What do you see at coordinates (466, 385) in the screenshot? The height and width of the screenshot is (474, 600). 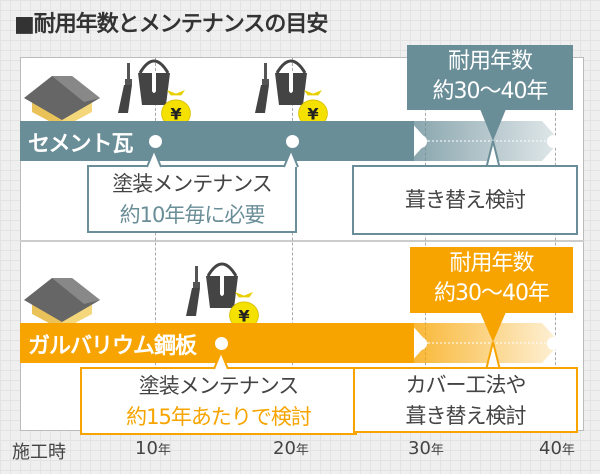 I see `callout-title: カバー工法や` at bounding box center [466, 385].